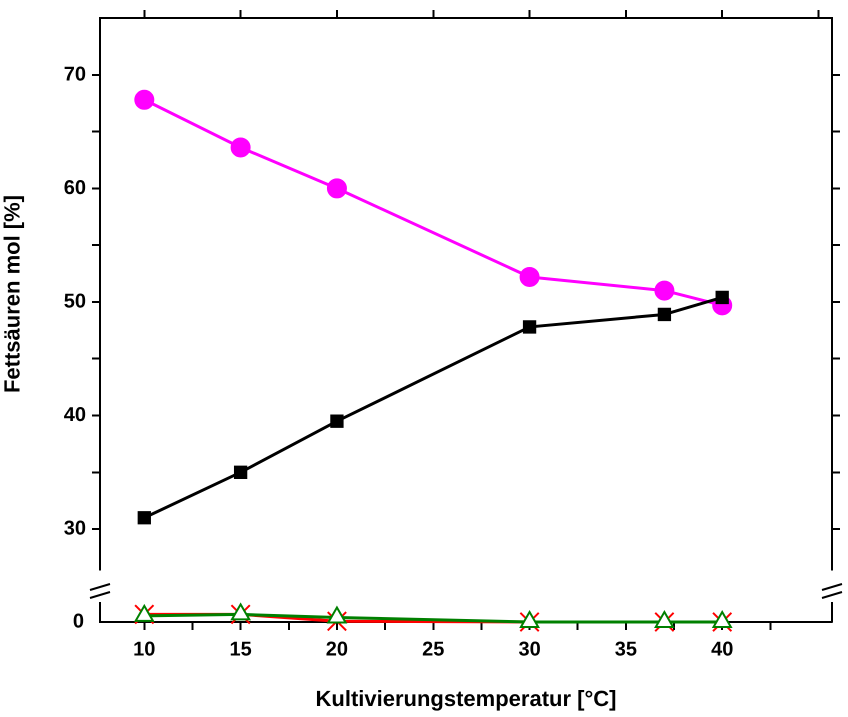 The width and height of the screenshot is (848, 717). I want to click on x-tick-label: 10, so click(144, 649).